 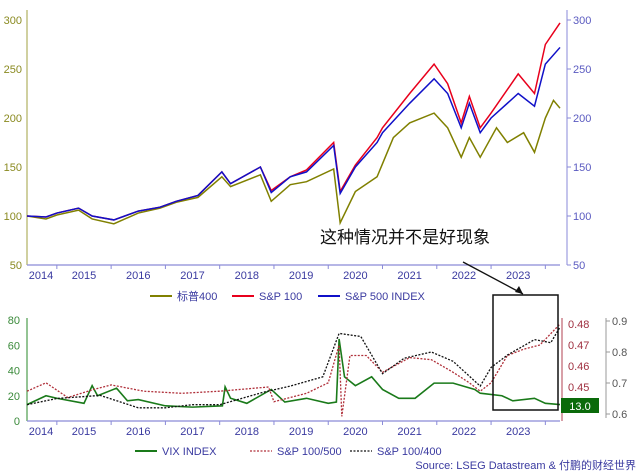 I want to click on top-left-tick-label: 150, so click(x=13, y=168).